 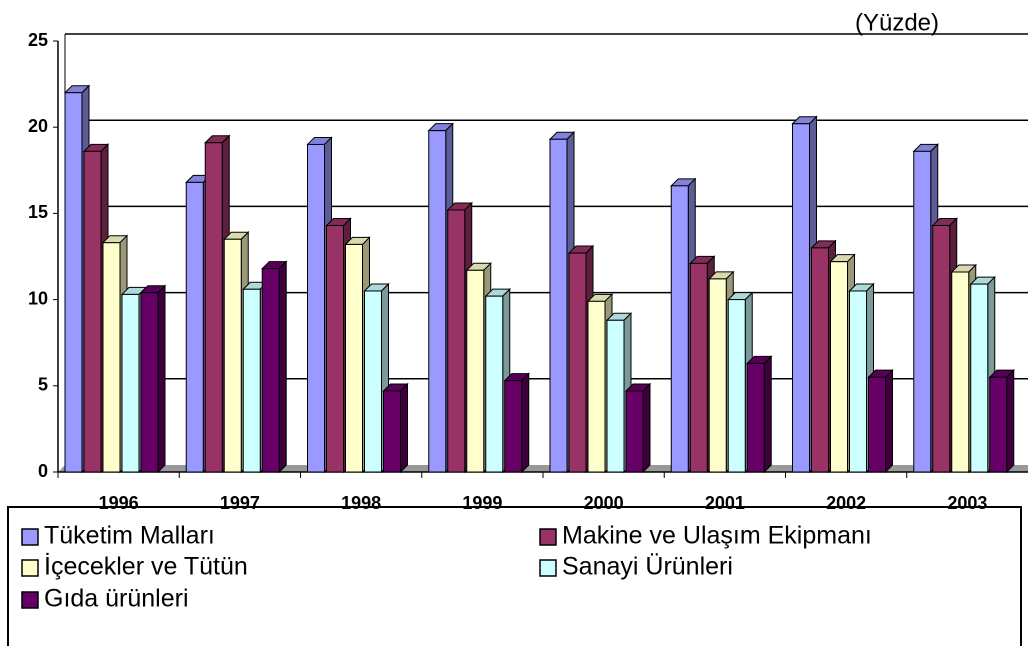 What do you see at coordinates (543, 468) in the screenshot?
I see `floor` at bounding box center [543, 468].